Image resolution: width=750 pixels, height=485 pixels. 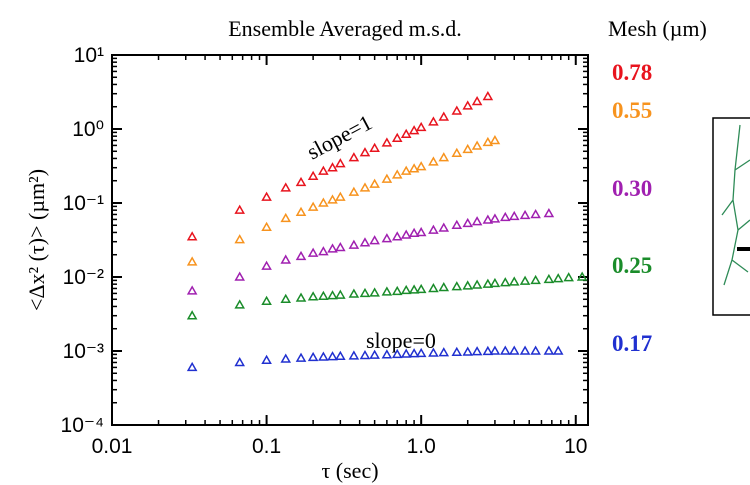 I want to click on y-tick-label: 10⁰, so click(x=88, y=129).